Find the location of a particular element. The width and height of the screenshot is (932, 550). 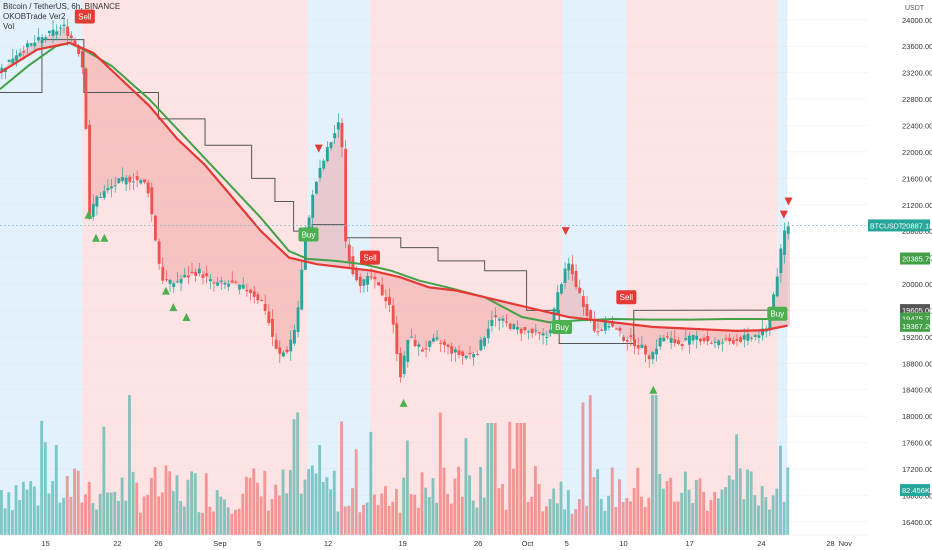

y-tick-label: 23600.00 is located at coordinates (917, 46).